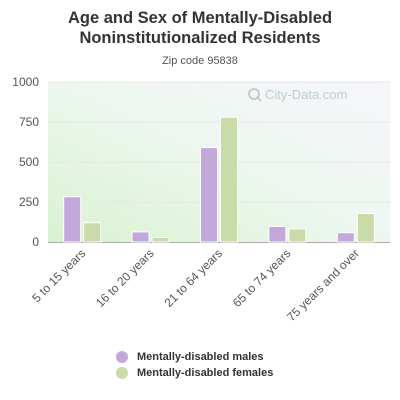 The height and width of the screenshot is (400, 400). Describe the element at coordinates (29, 202) in the screenshot. I see `y-tick-label: 250` at that location.